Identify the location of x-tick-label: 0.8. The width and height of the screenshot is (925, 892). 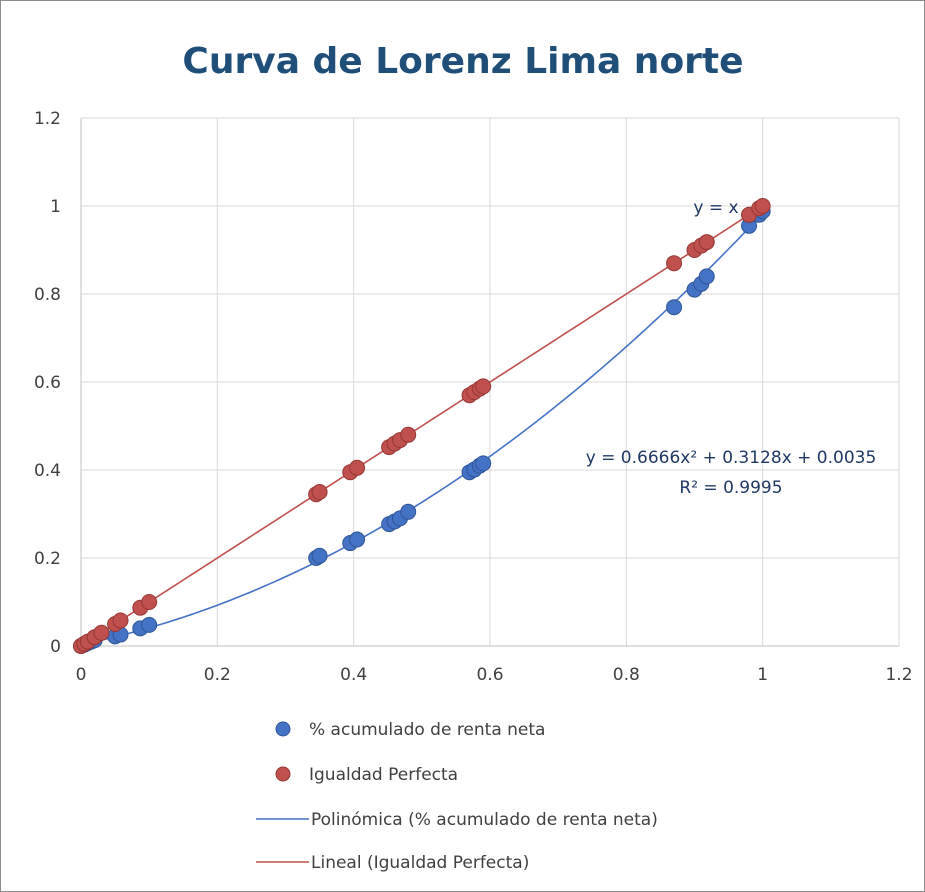
(626, 675).